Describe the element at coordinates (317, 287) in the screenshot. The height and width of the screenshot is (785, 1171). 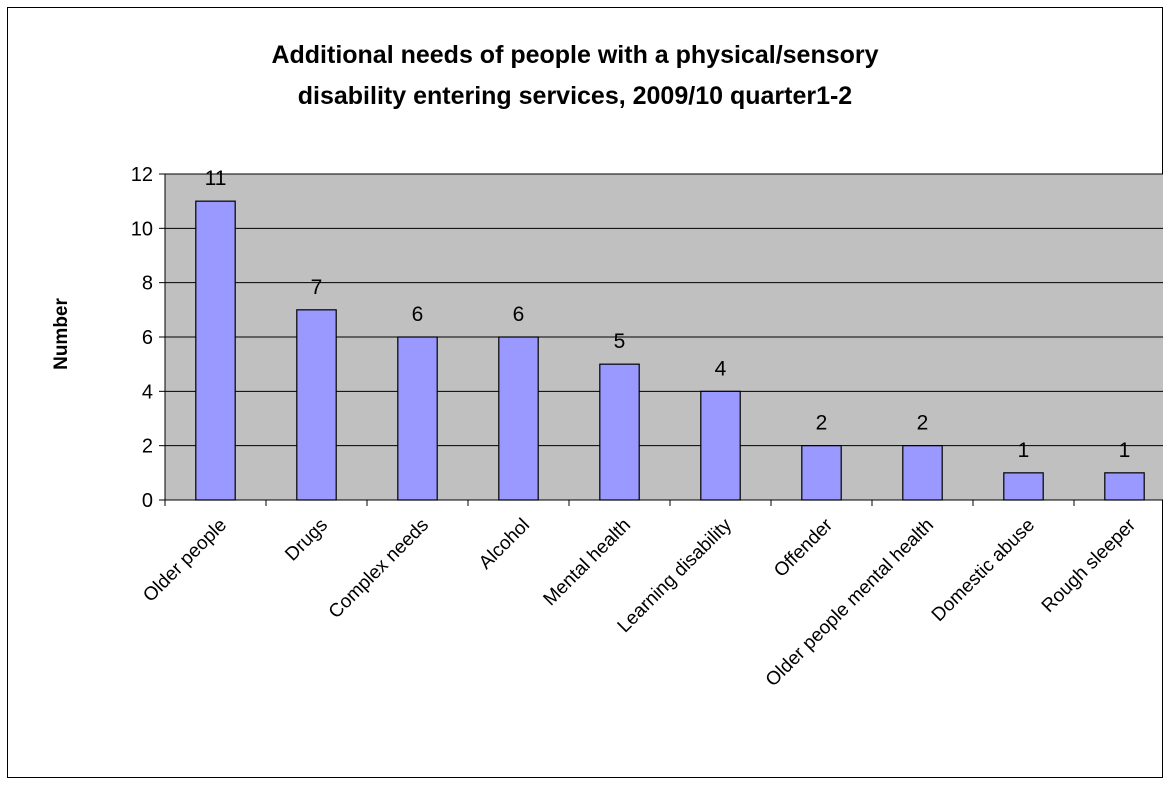
I see `data-label-1: 7` at that location.